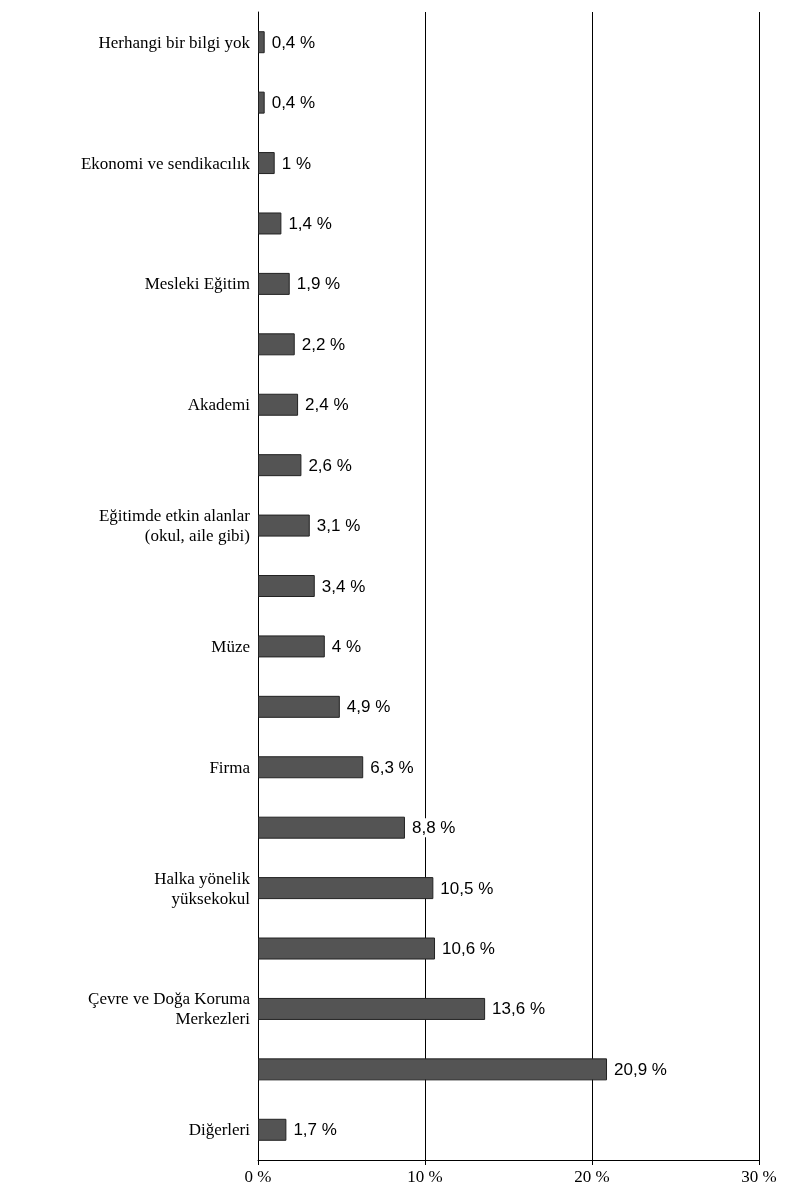  What do you see at coordinates (330, 465) in the screenshot?
I see `data-label: 2,6 %` at bounding box center [330, 465].